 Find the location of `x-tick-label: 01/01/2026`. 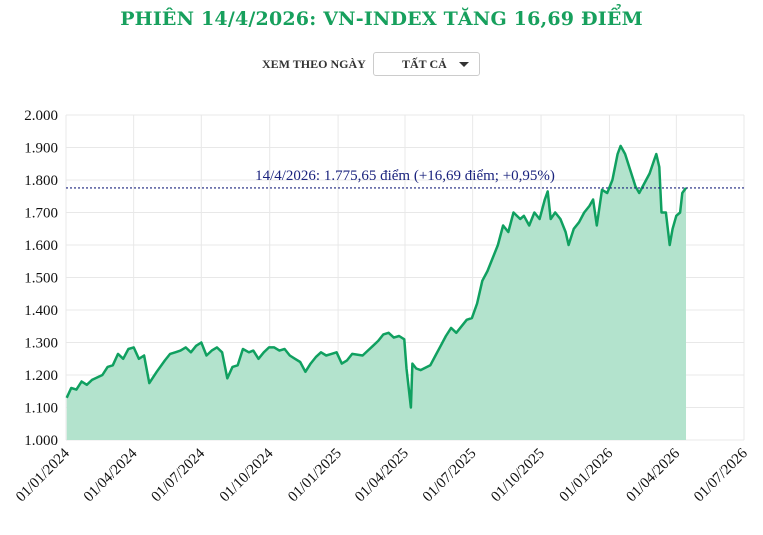

x-tick-label: 01/01/2026 is located at coordinates (587, 475).